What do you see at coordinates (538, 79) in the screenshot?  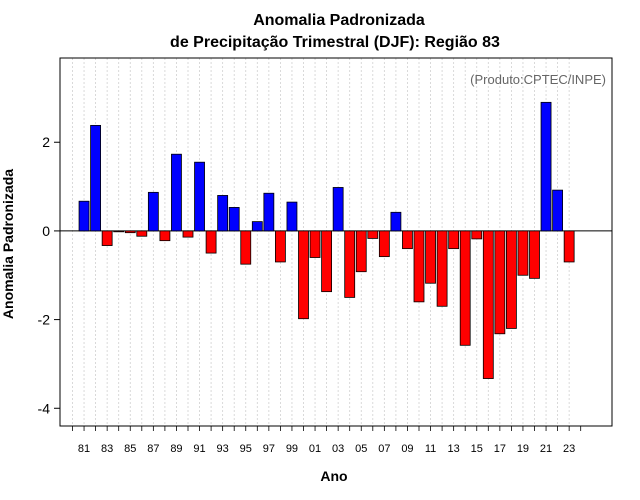 I see `credit-annotation: (Produto:CPTEC/INPE)` at bounding box center [538, 79].